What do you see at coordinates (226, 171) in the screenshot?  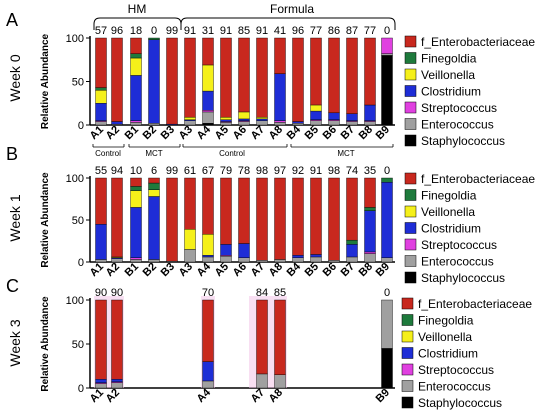 I see `bar-top-label: 79` at bounding box center [226, 171].